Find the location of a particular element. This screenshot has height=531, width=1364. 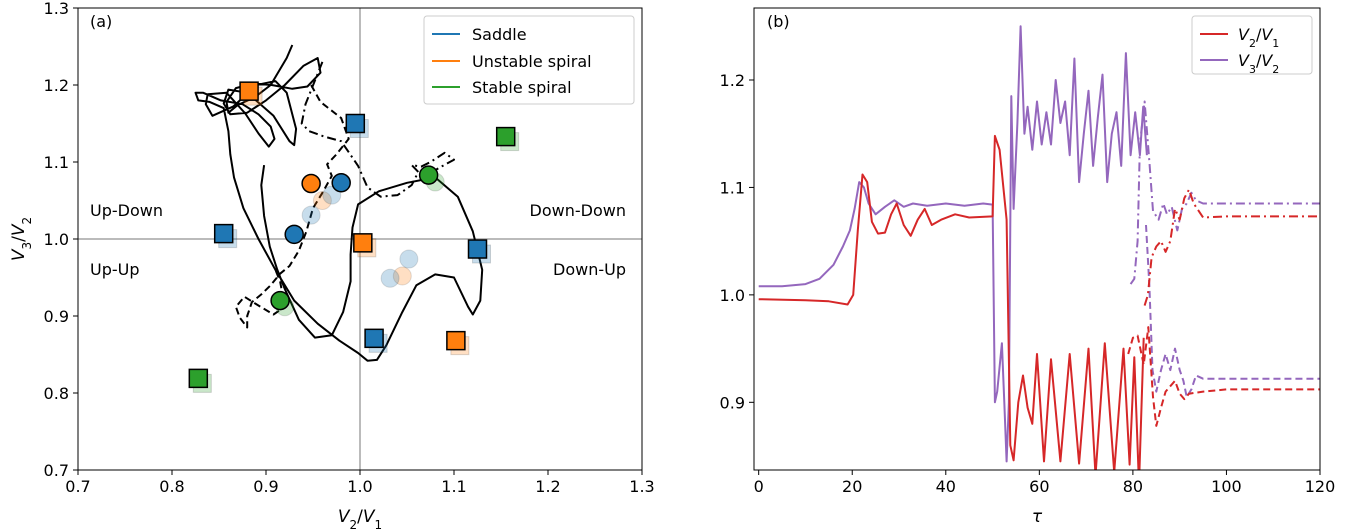

y-tick-label: 0.8 is located at coordinates (56, 393).